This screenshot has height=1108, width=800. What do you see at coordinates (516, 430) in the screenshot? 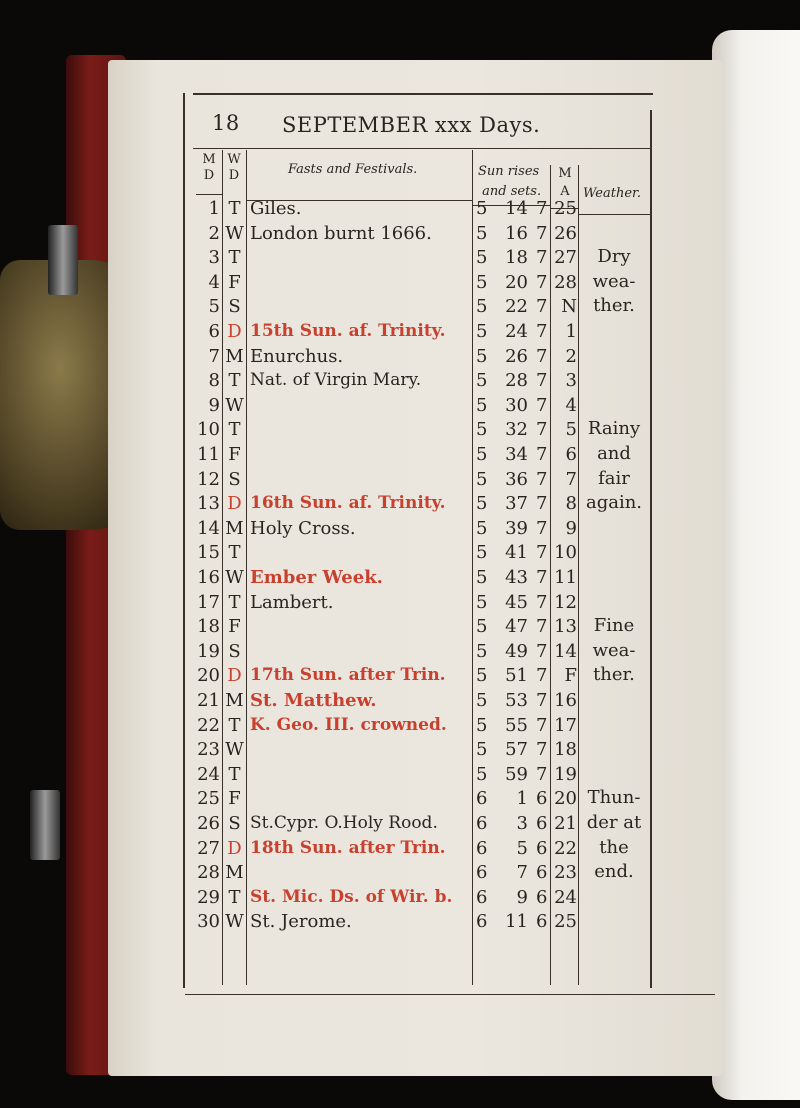
I see `sunrise-minute: 32` at bounding box center [516, 430].